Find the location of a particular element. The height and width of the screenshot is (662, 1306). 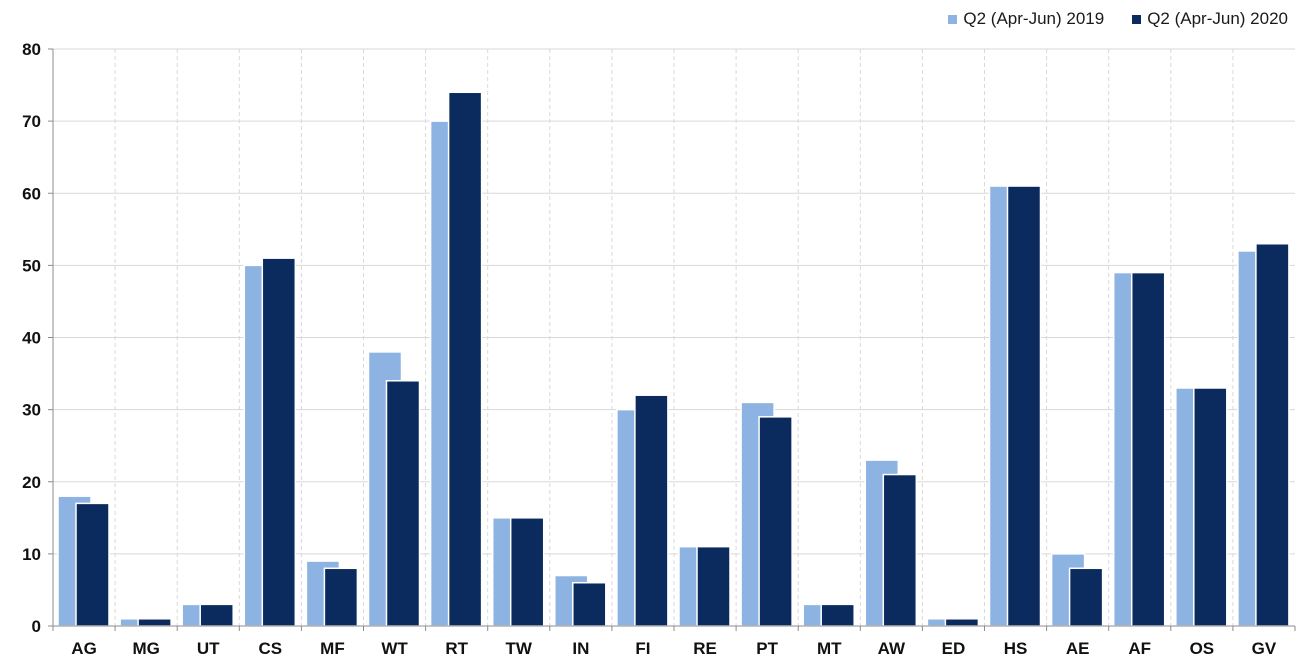

y-tick-label: 10 is located at coordinates (31, 554).